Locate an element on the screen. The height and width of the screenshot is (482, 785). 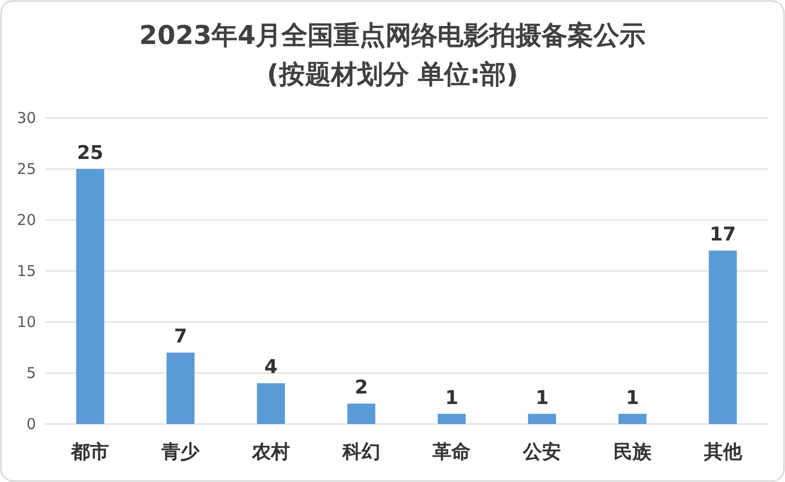
data-label: 2 is located at coordinates (361, 387).